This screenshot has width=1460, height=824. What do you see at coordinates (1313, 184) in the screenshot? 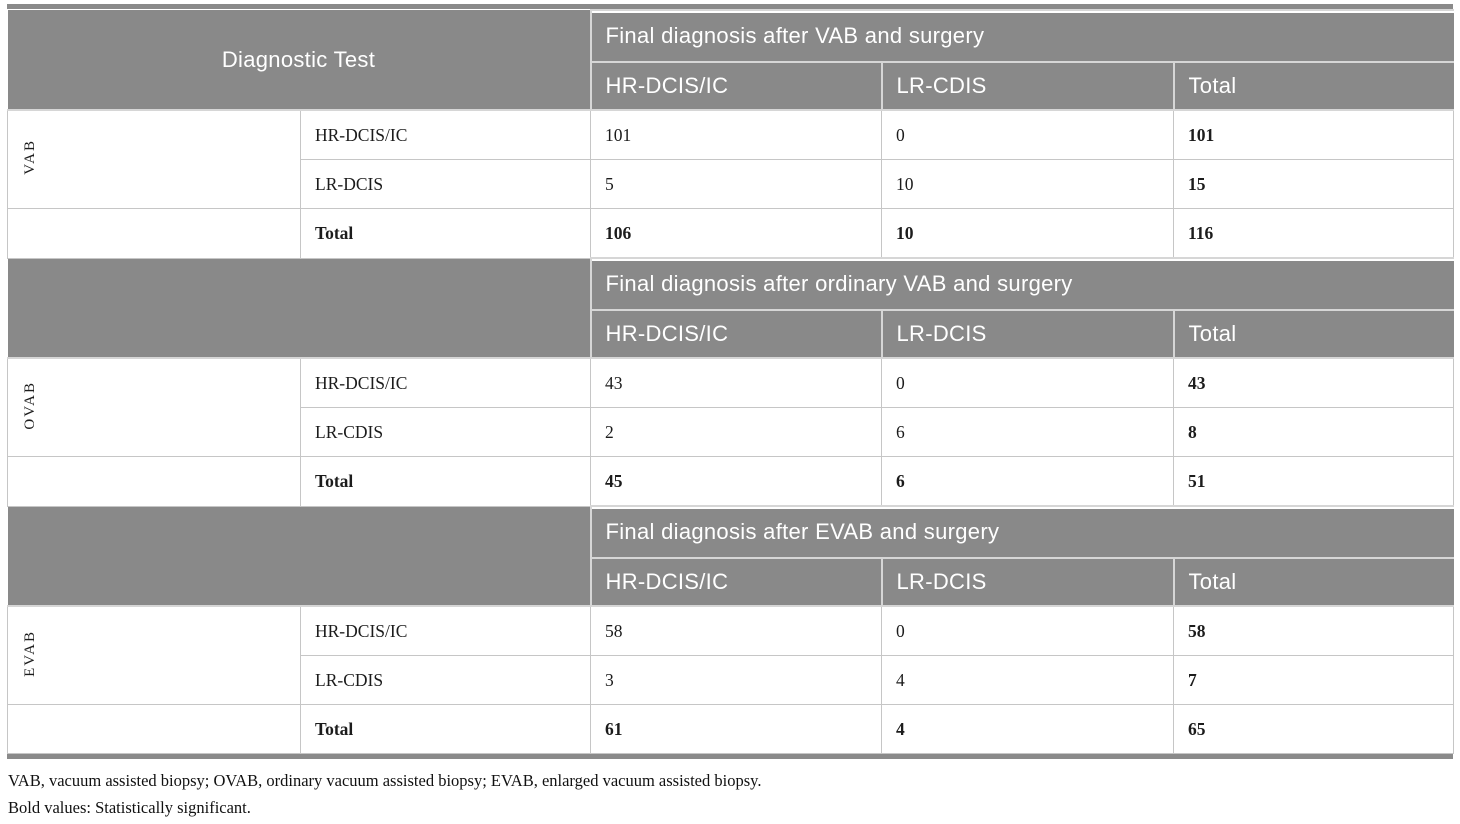
I see `total-cell: 15` at bounding box center [1313, 184].